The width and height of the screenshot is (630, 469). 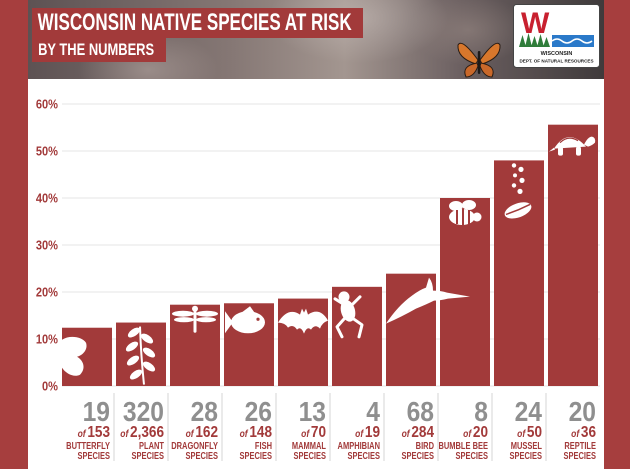 I want to click on species-total: of 50, so click(x=529, y=432).